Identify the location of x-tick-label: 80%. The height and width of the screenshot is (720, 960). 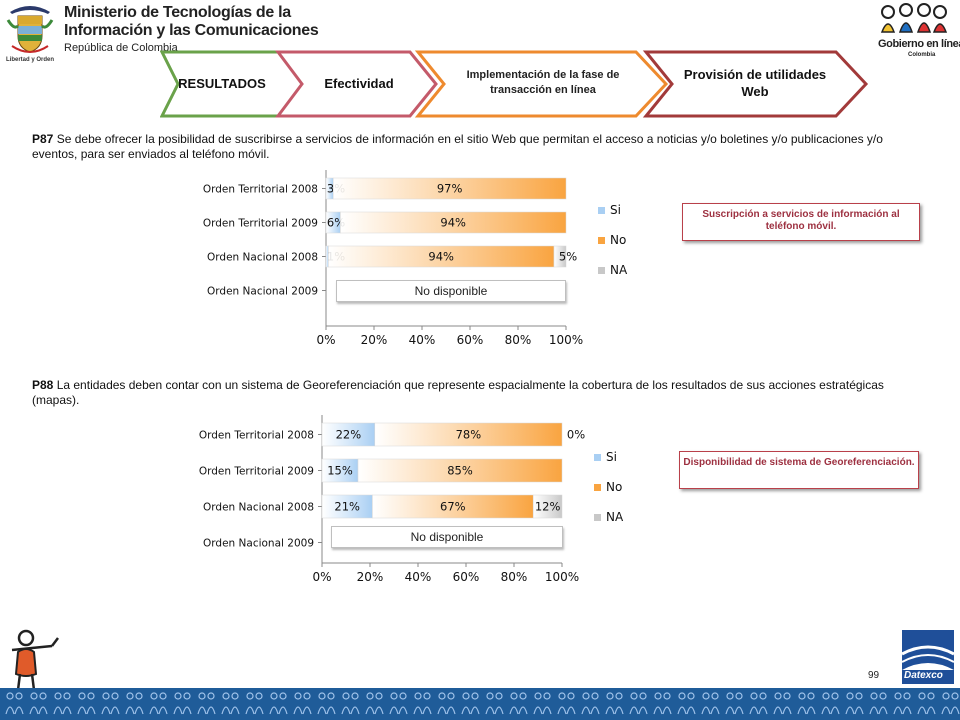
(518, 340).